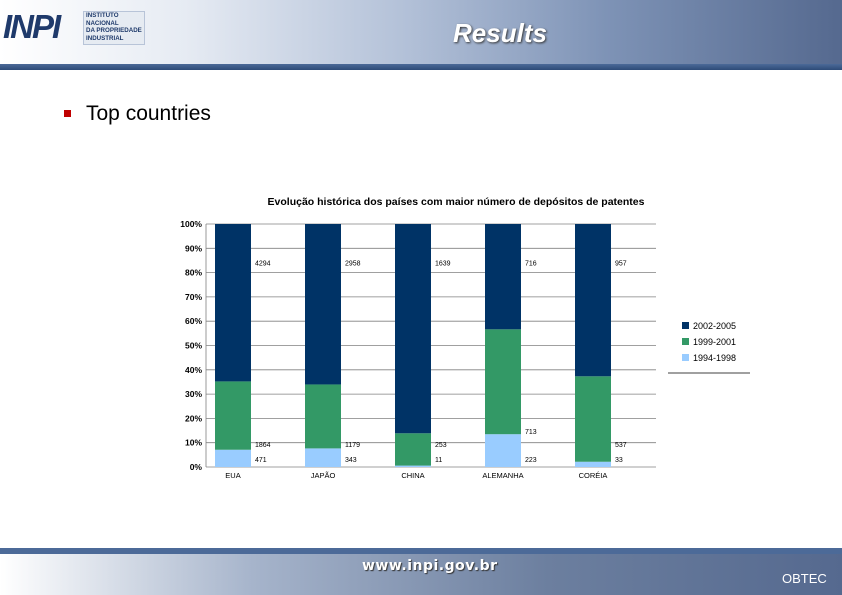 The width and height of the screenshot is (842, 595). Describe the element at coordinates (421, 67) in the screenshot. I see `header-divider` at that location.